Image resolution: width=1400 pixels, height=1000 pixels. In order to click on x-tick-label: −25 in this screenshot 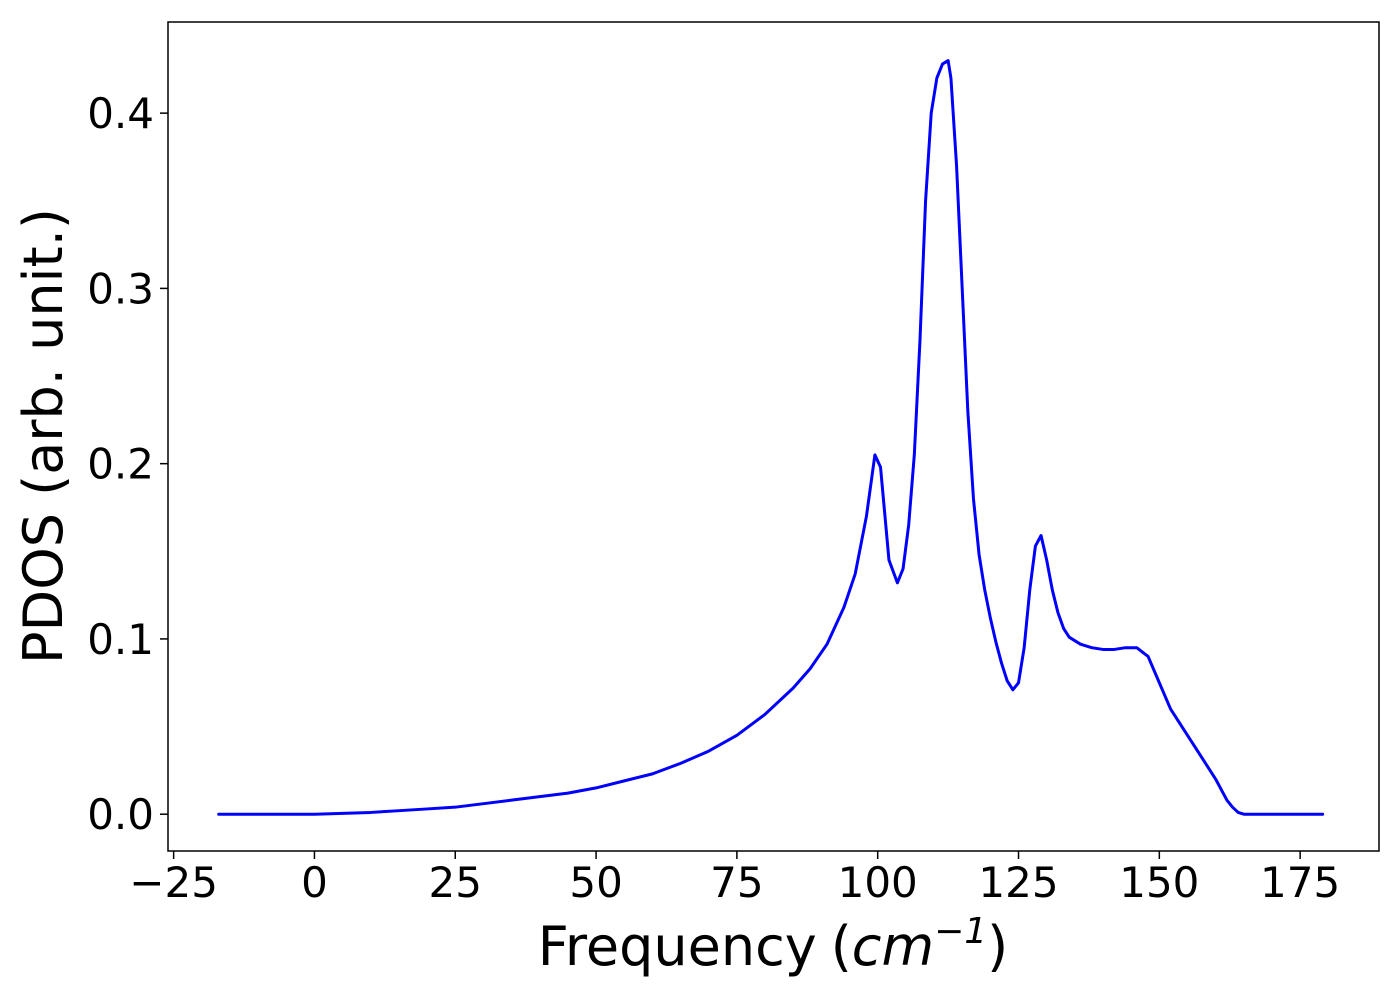, I will do `click(173, 882)`.